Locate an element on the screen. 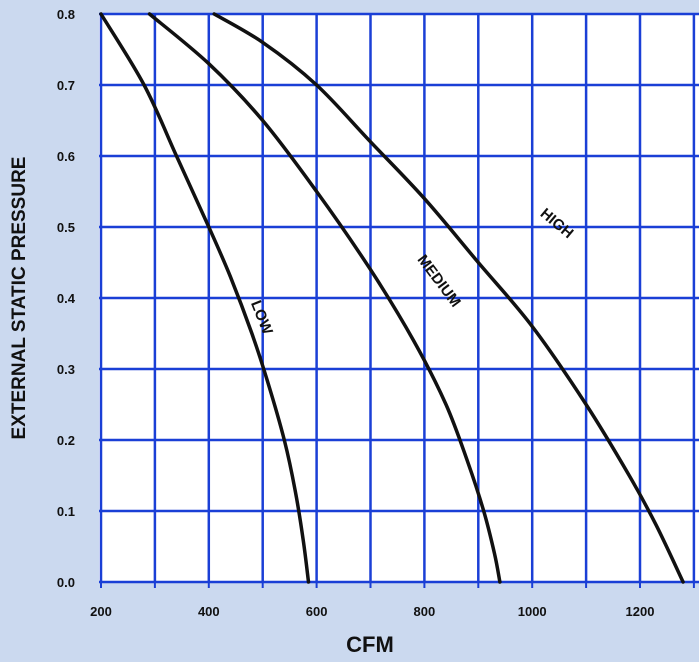  x-tick-label: 1000 is located at coordinates (532, 611).